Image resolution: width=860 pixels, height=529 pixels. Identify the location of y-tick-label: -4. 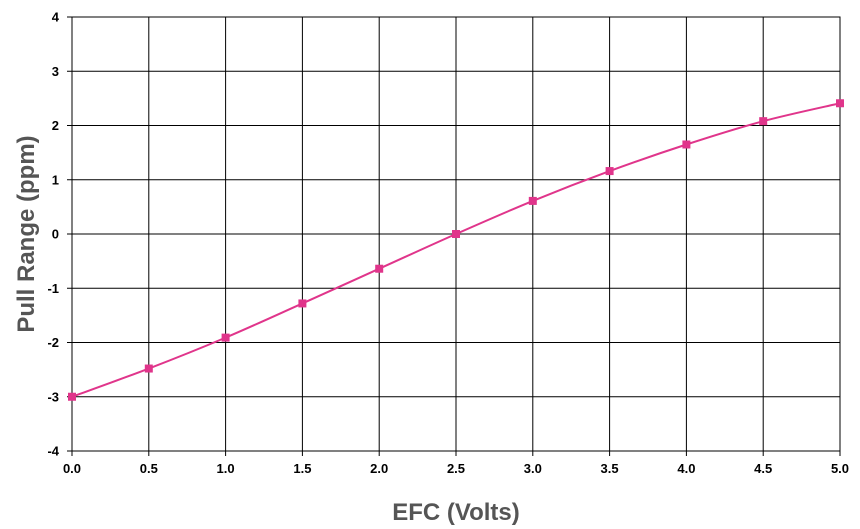
(53, 451).